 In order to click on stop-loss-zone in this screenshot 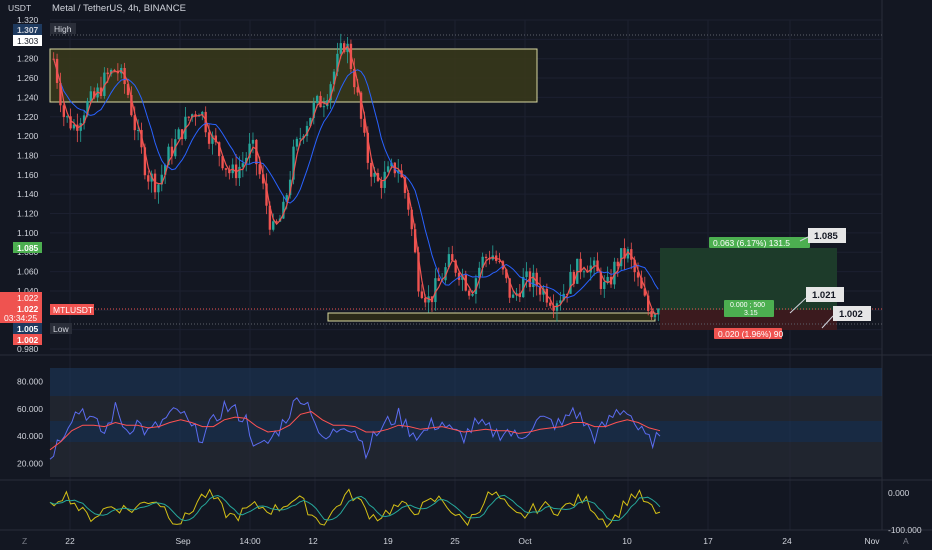, I will do `click(748, 320)`.